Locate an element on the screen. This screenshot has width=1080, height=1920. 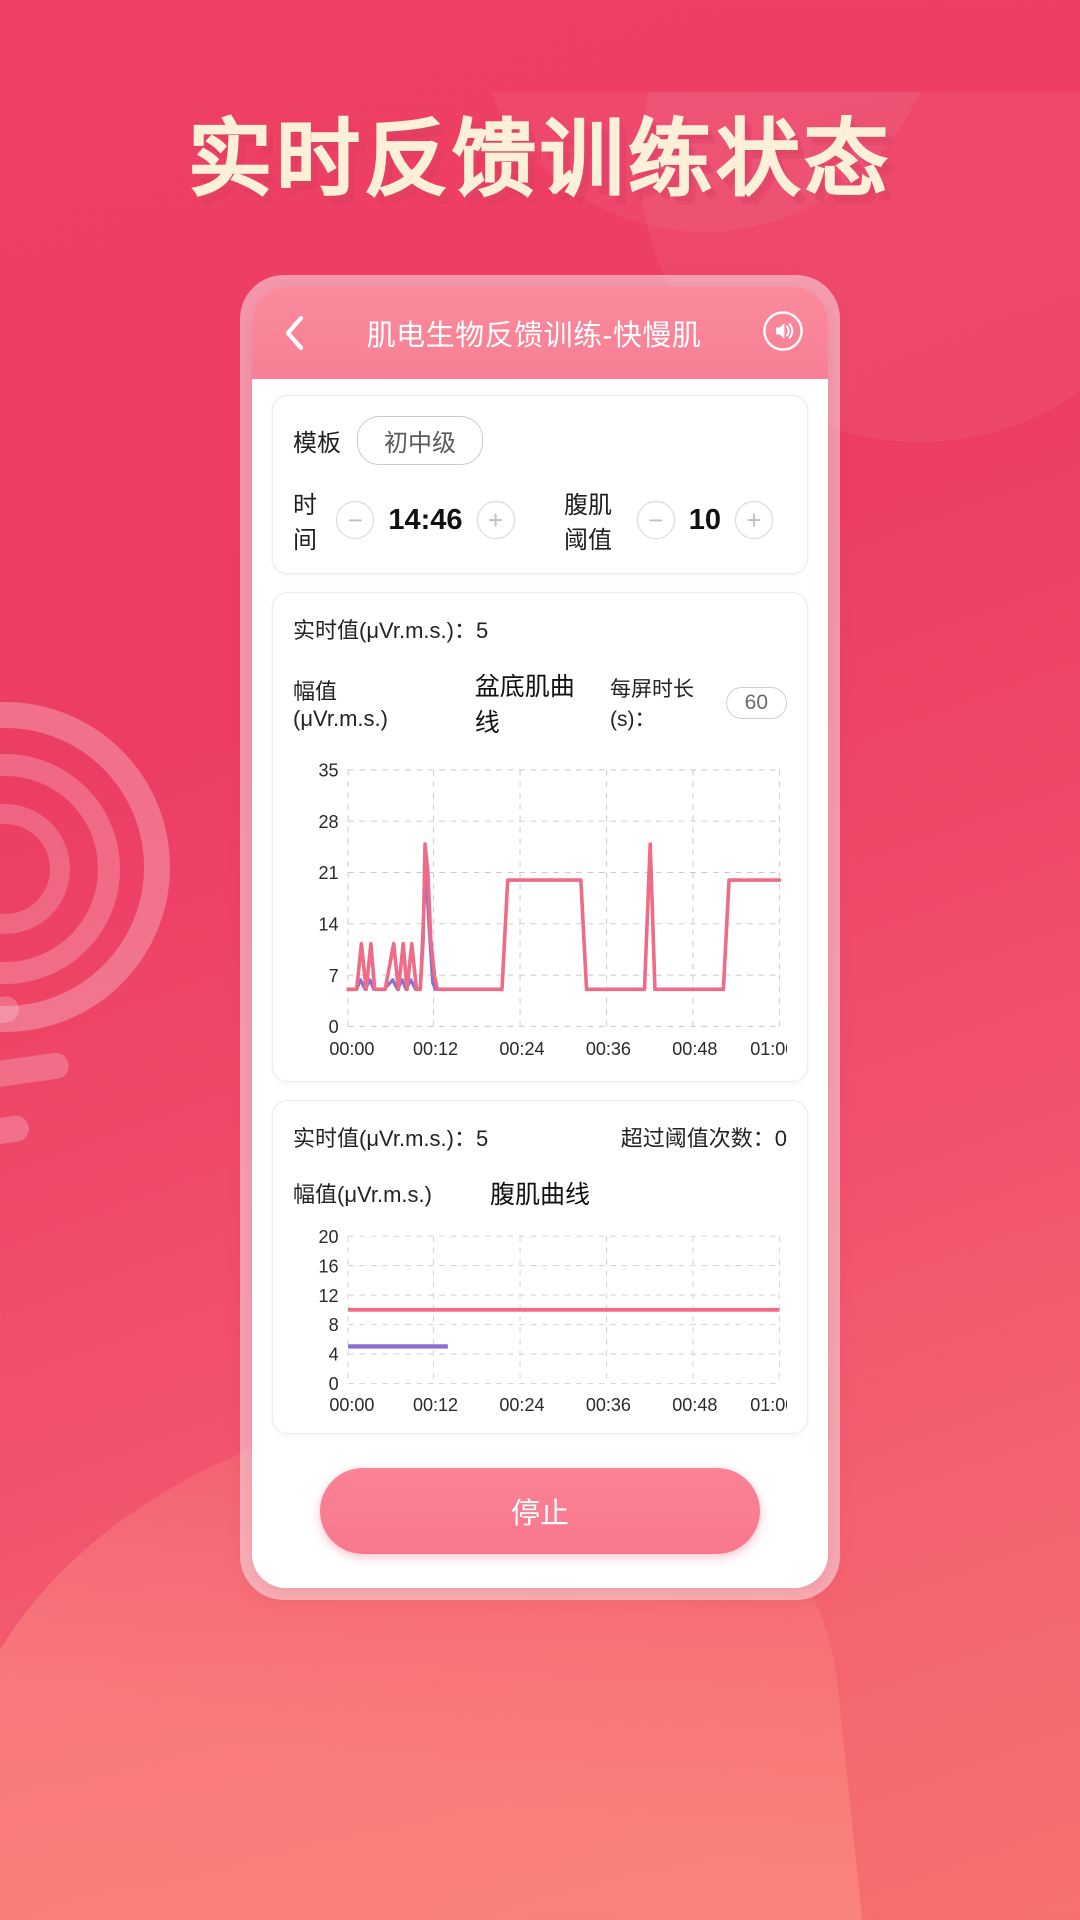
template-value-pill: 初中级 is located at coordinates (420, 440).